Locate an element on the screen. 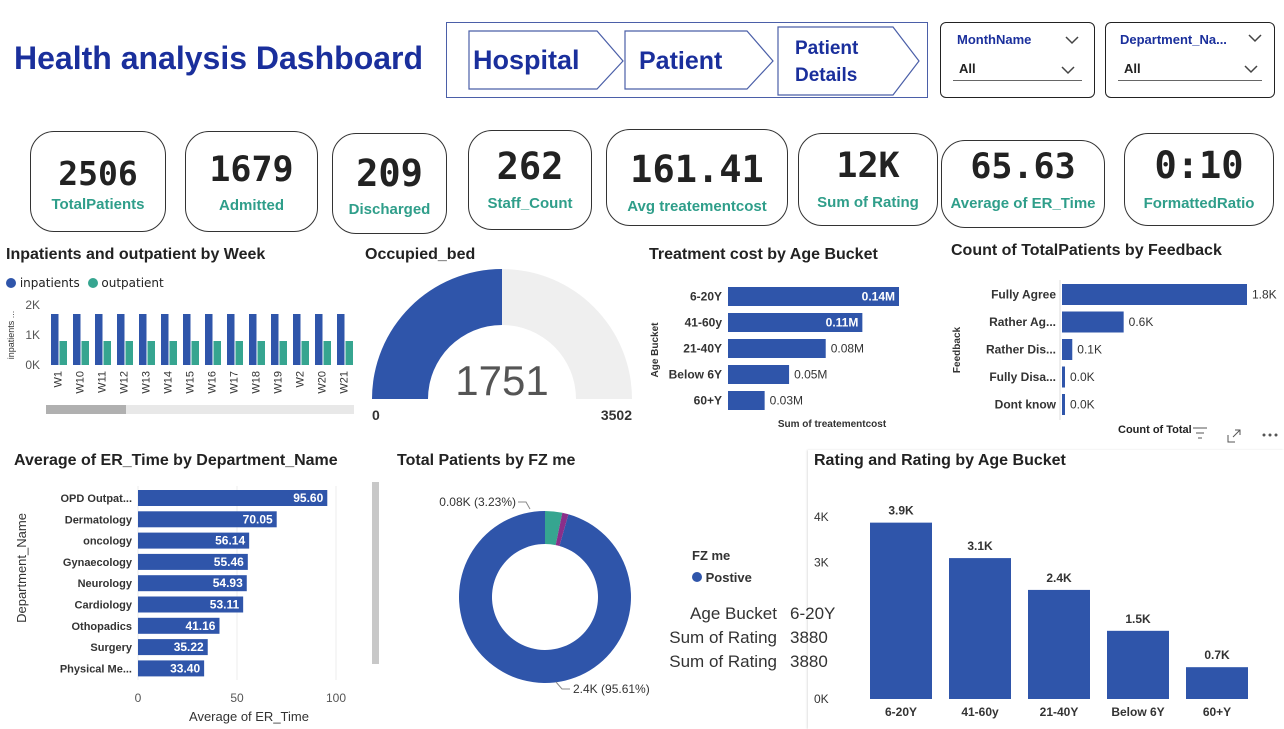 The height and width of the screenshot is (729, 1284). month-value: All is located at coordinates (967, 68).